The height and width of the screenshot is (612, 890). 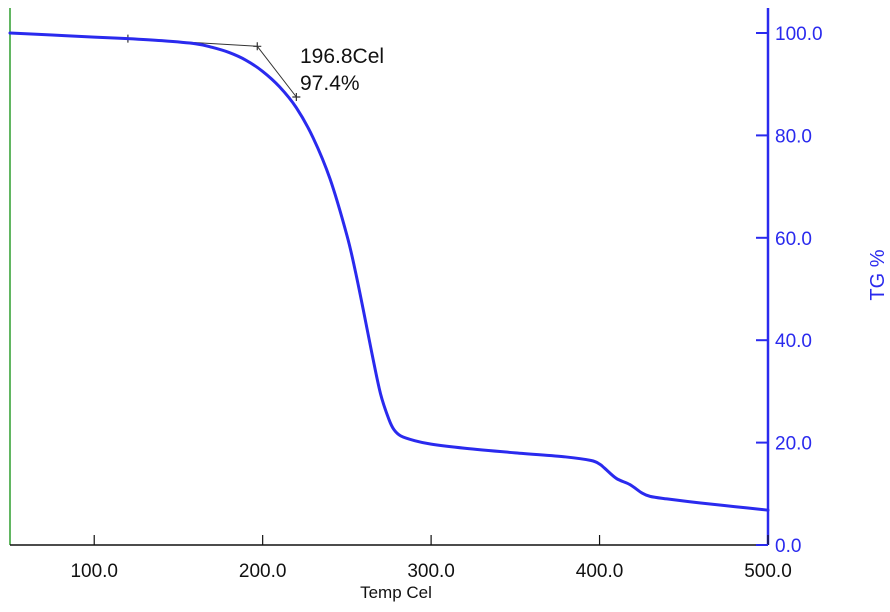 I want to click on y-ticks: 0.0 20.0 40.0 60.0 80.0 100.0, so click(x=789, y=290).